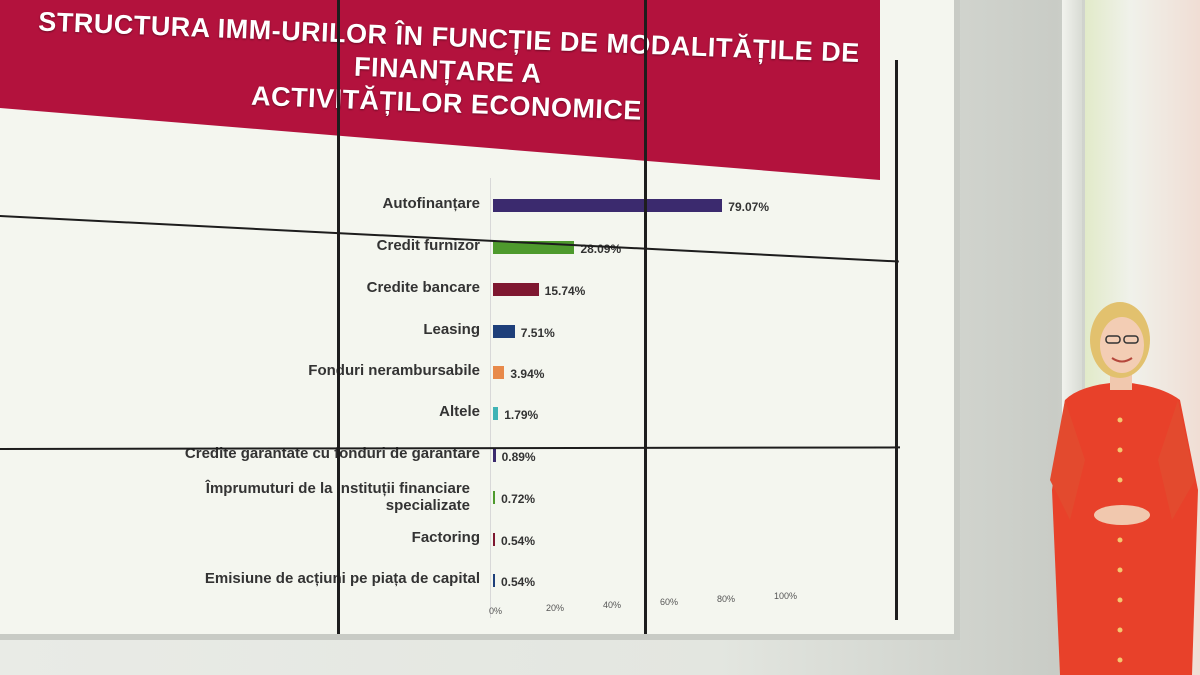 The width and height of the screenshot is (1200, 675). Describe the element at coordinates (555, 608) in the screenshot. I see `x-tick-label: 20%` at that location.